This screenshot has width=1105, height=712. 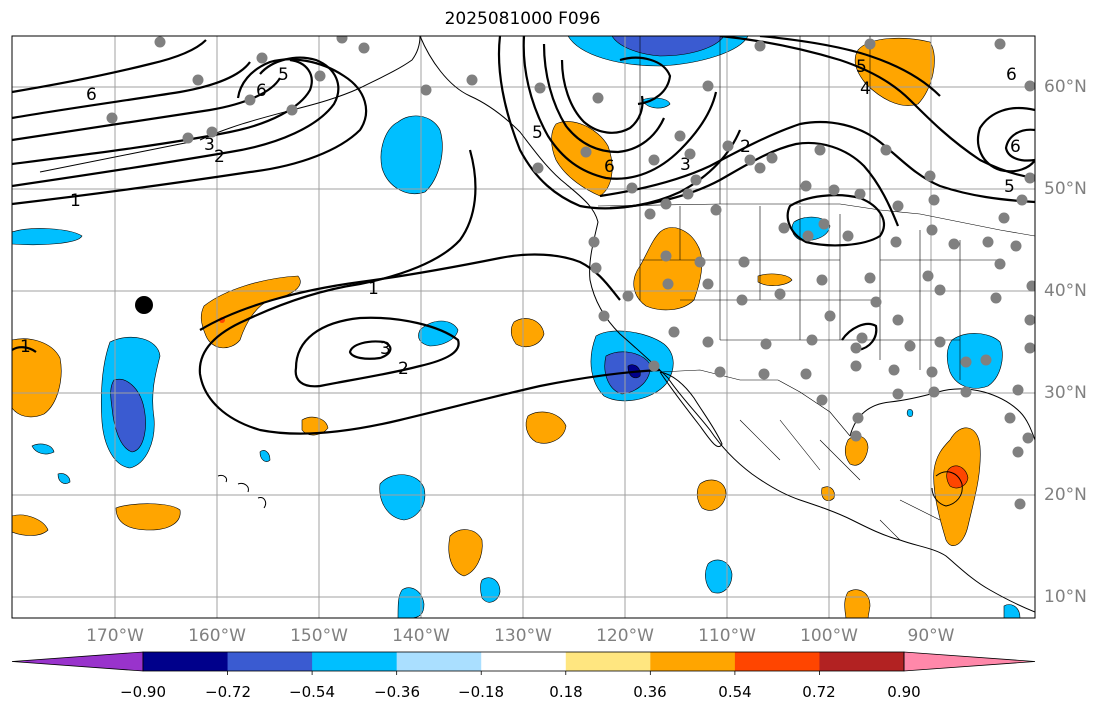 I want to click on yucatan-coast, so click(x=947, y=489).